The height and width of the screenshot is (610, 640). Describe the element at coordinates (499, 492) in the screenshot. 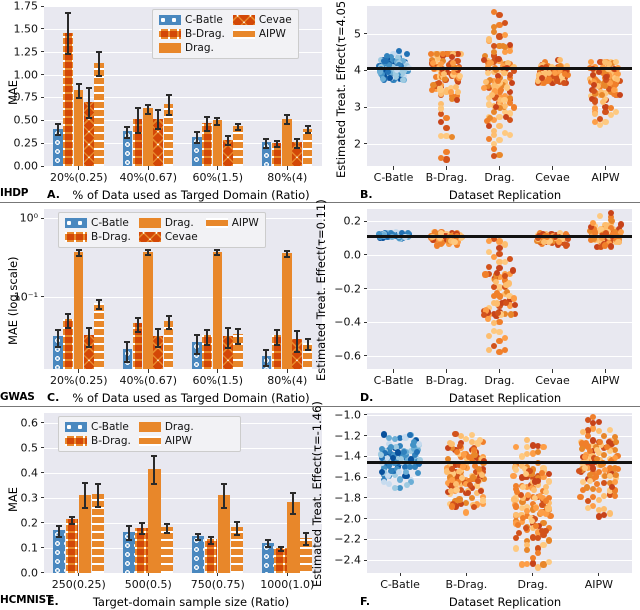

I see `panel-f-plot` at that location.